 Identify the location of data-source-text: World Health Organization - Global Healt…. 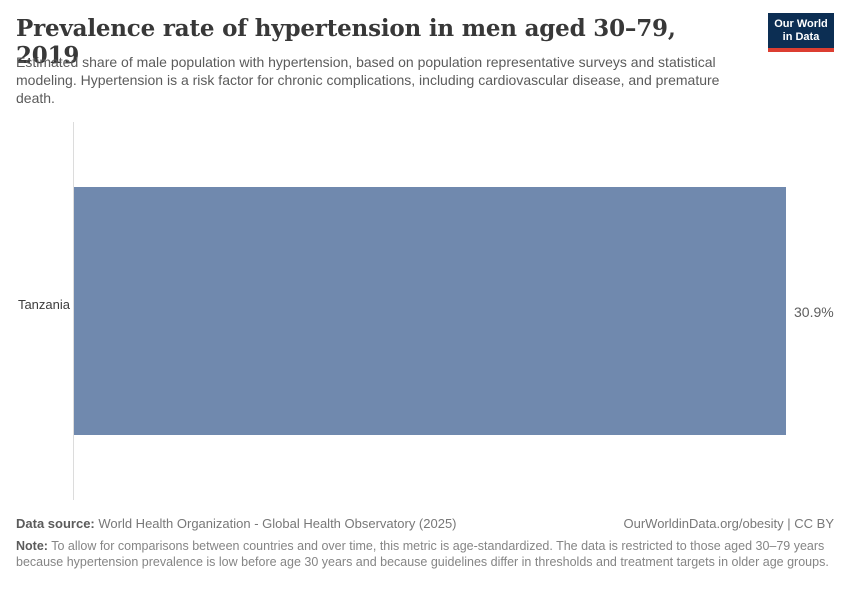
(275, 523).